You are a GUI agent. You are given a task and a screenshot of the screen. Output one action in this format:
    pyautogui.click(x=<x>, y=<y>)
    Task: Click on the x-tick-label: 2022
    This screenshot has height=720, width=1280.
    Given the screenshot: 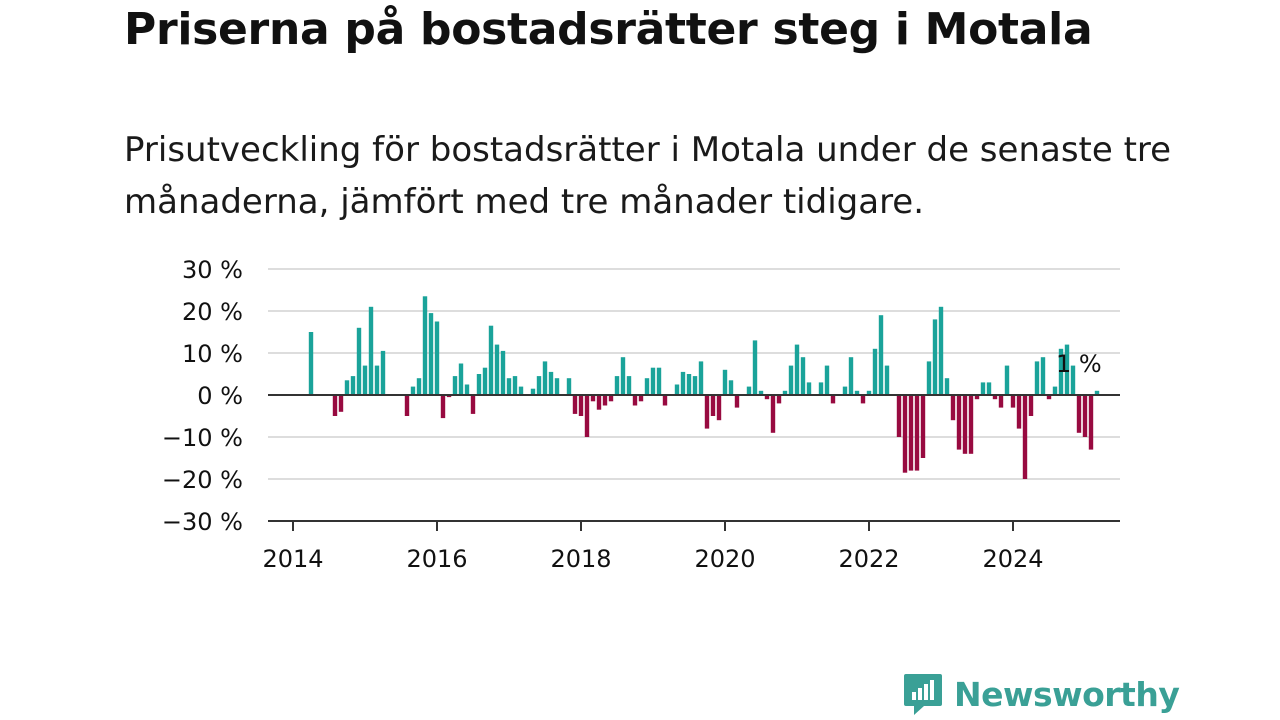 What is the action you would take?
    pyautogui.click(x=868, y=559)
    